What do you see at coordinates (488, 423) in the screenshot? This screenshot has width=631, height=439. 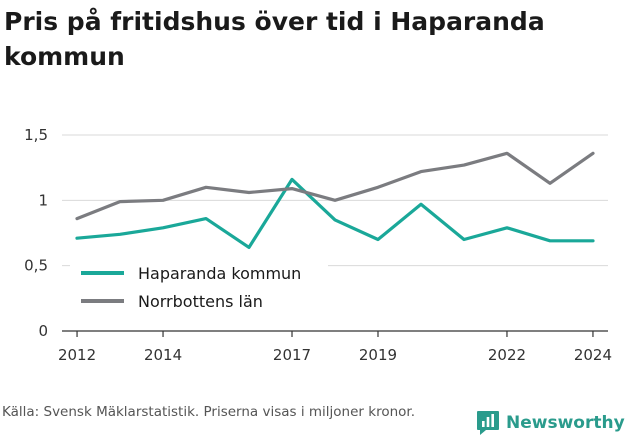 I see `newsworthy-logo-icon` at bounding box center [488, 423].